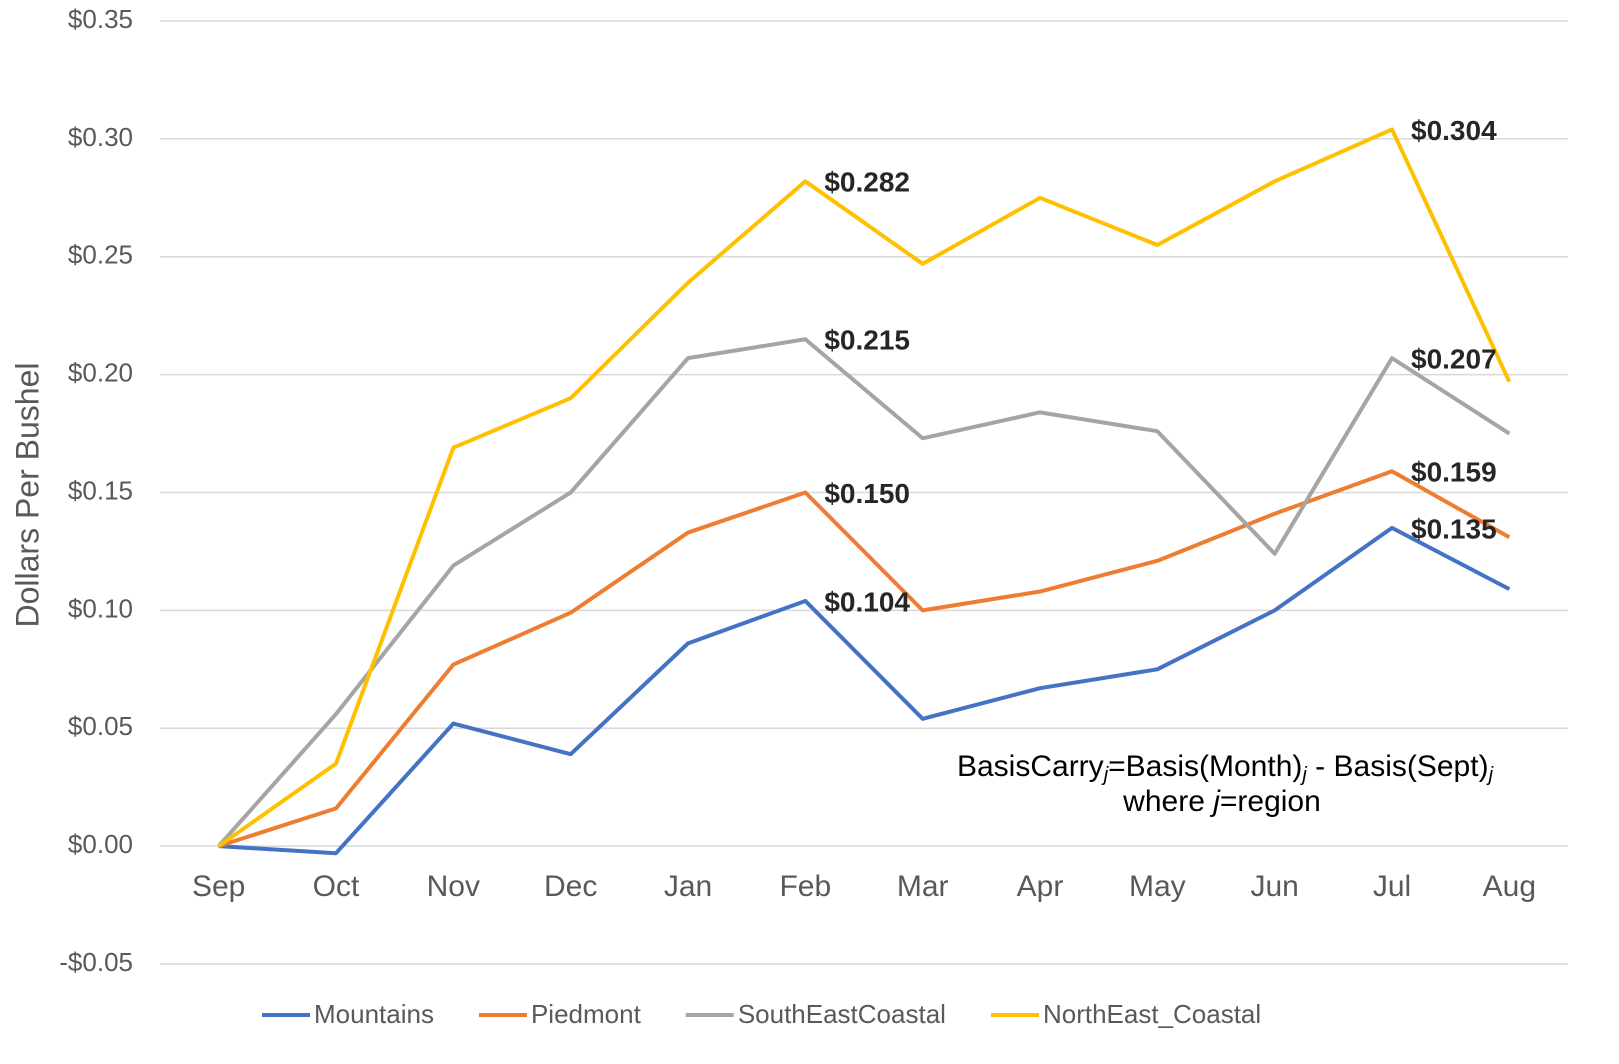 This screenshot has width=1619, height=1064. I want to click on y-tick-label: $0.20, so click(100, 373).